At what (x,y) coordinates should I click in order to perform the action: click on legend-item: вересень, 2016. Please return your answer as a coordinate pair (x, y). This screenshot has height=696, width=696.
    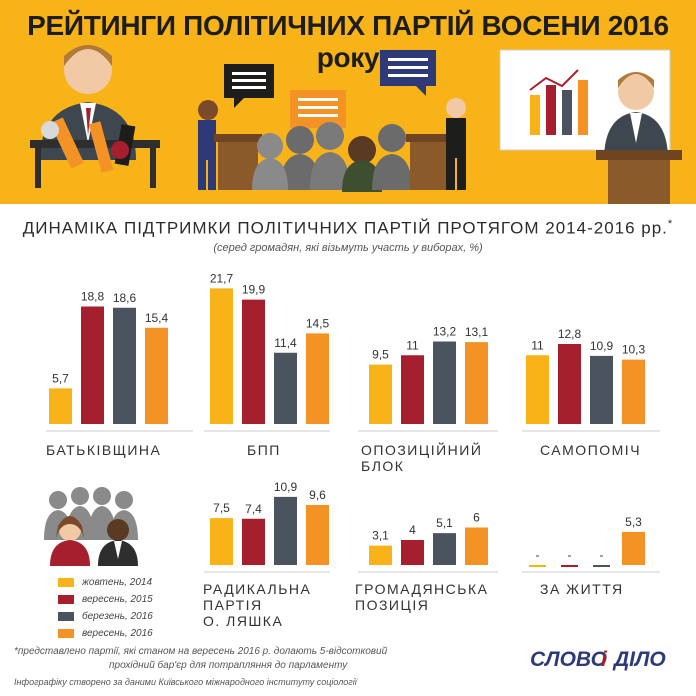
    Looking at the image, I should click on (105, 633).